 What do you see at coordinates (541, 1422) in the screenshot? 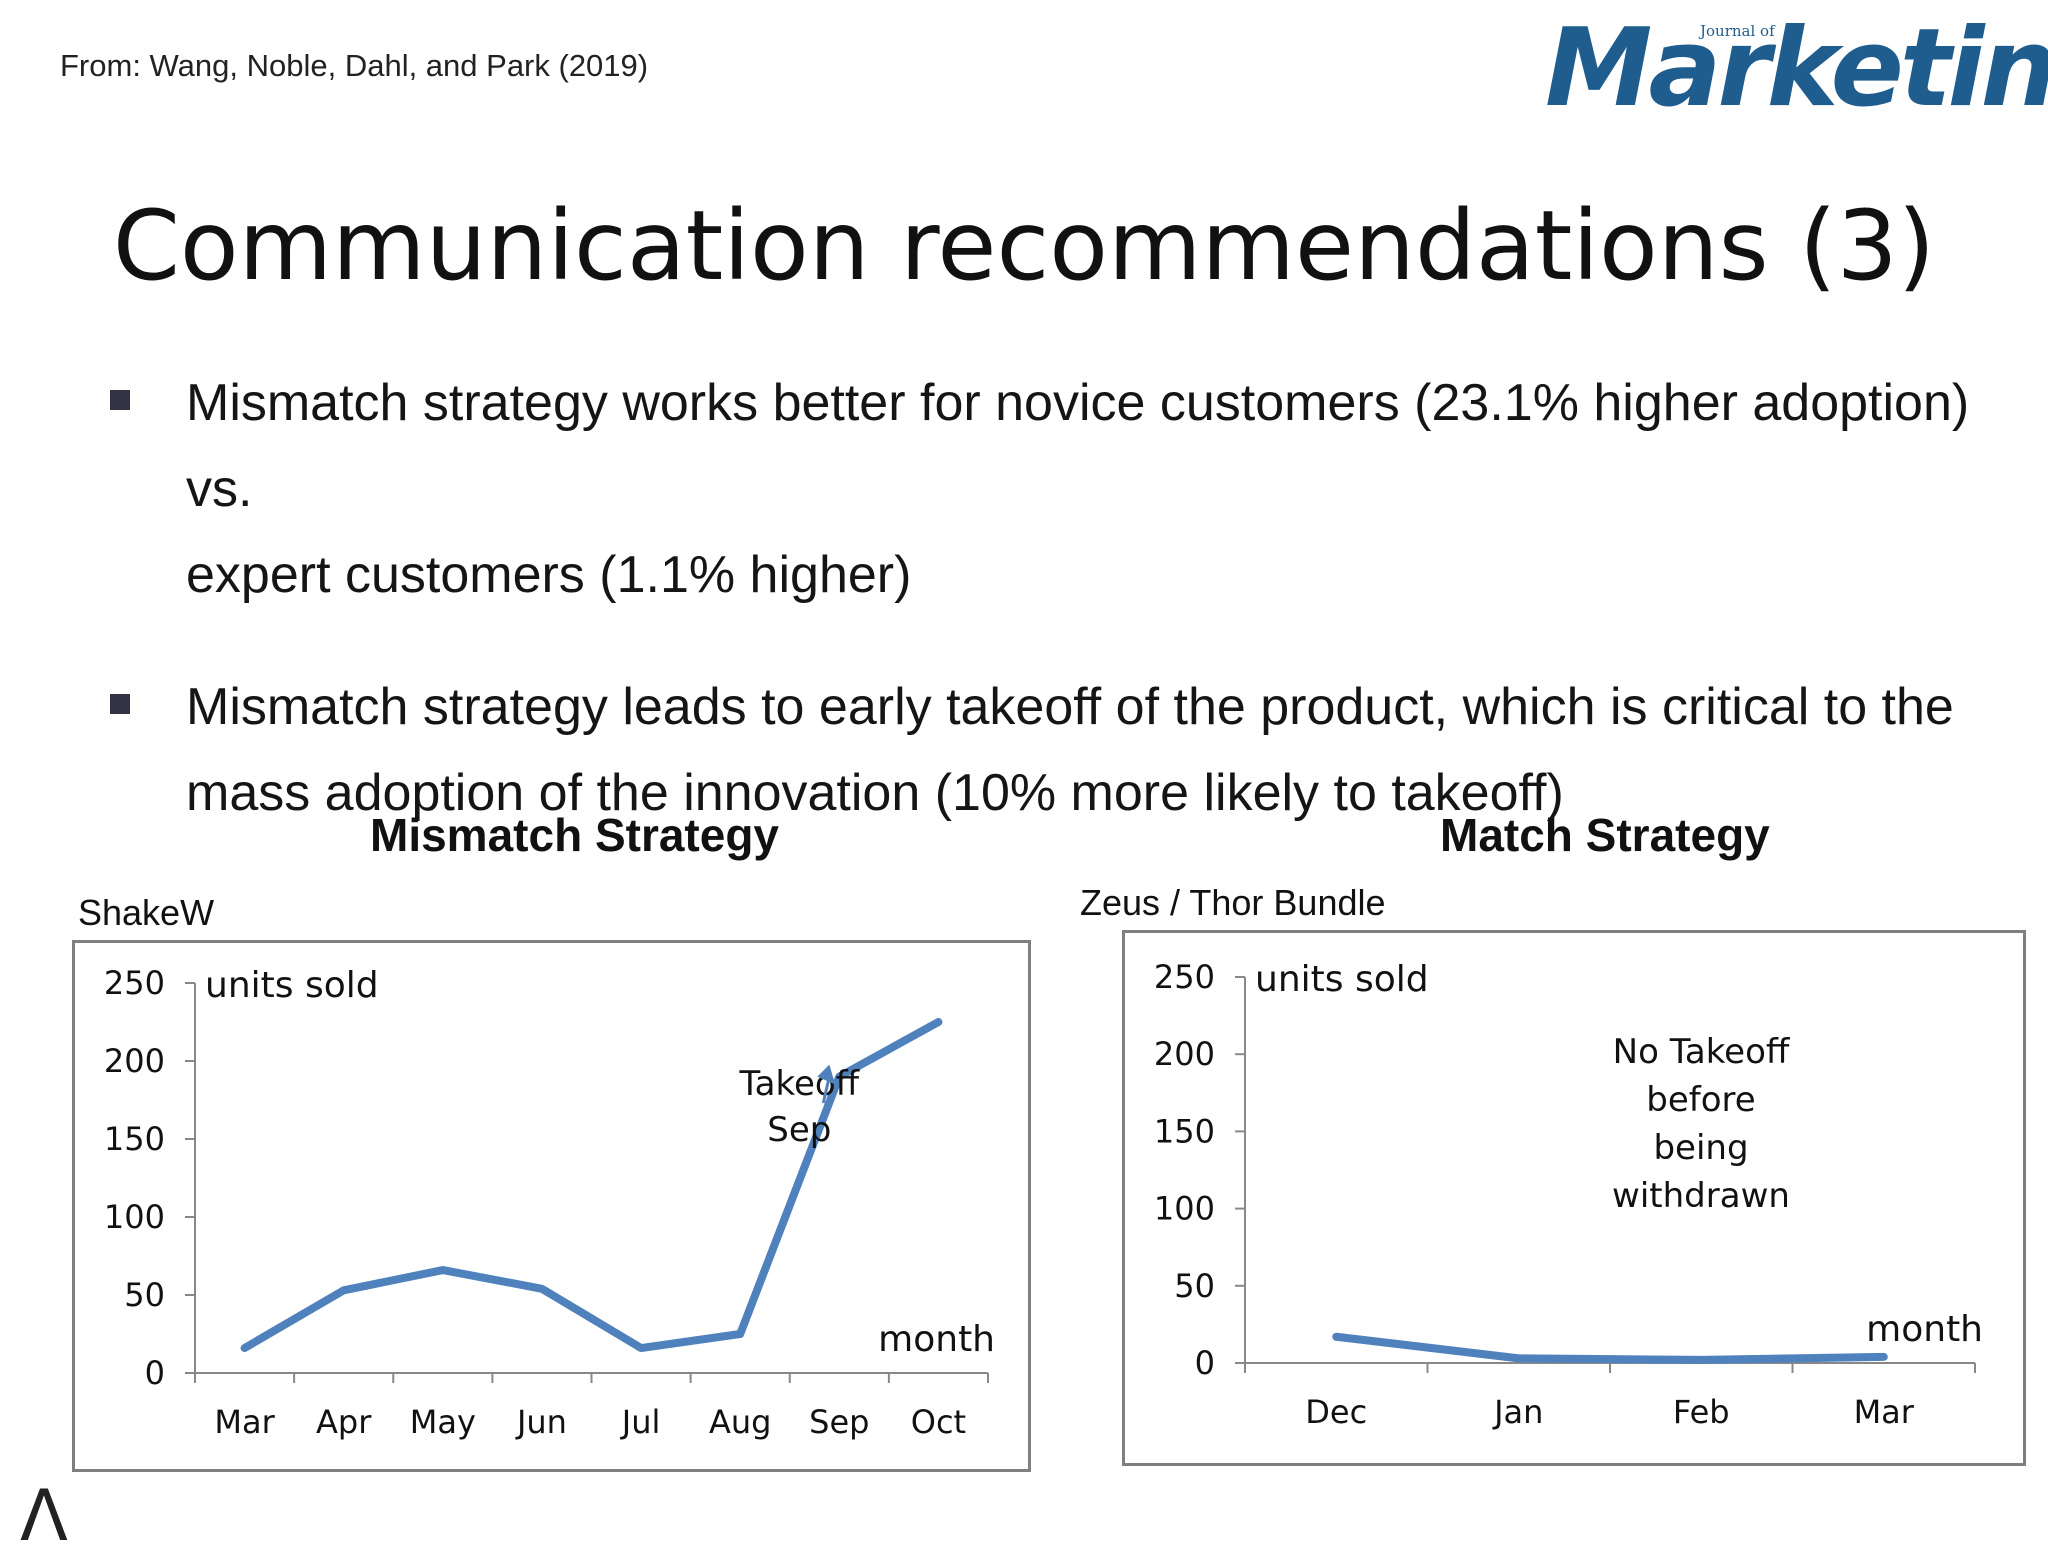
I see `x-tick-label: Jun` at bounding box center [541, 1422].